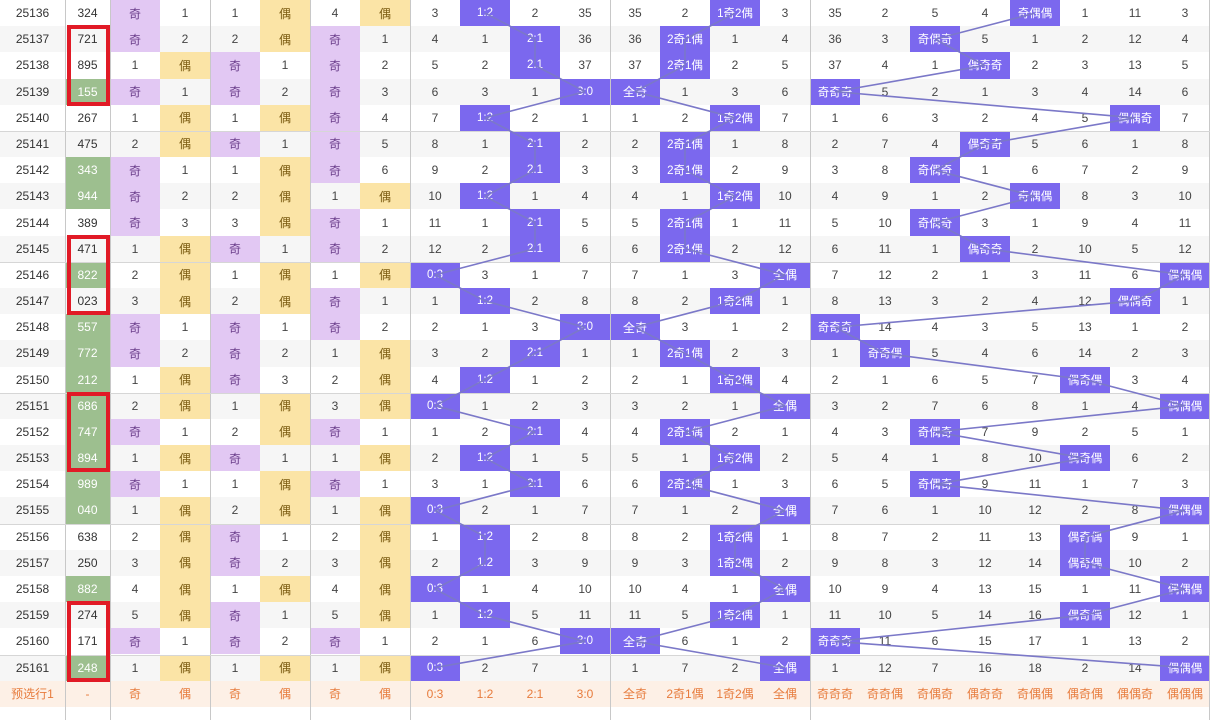 This screenshot has width=1210, height=720. I want to click on row-divider, so click(605, 655).